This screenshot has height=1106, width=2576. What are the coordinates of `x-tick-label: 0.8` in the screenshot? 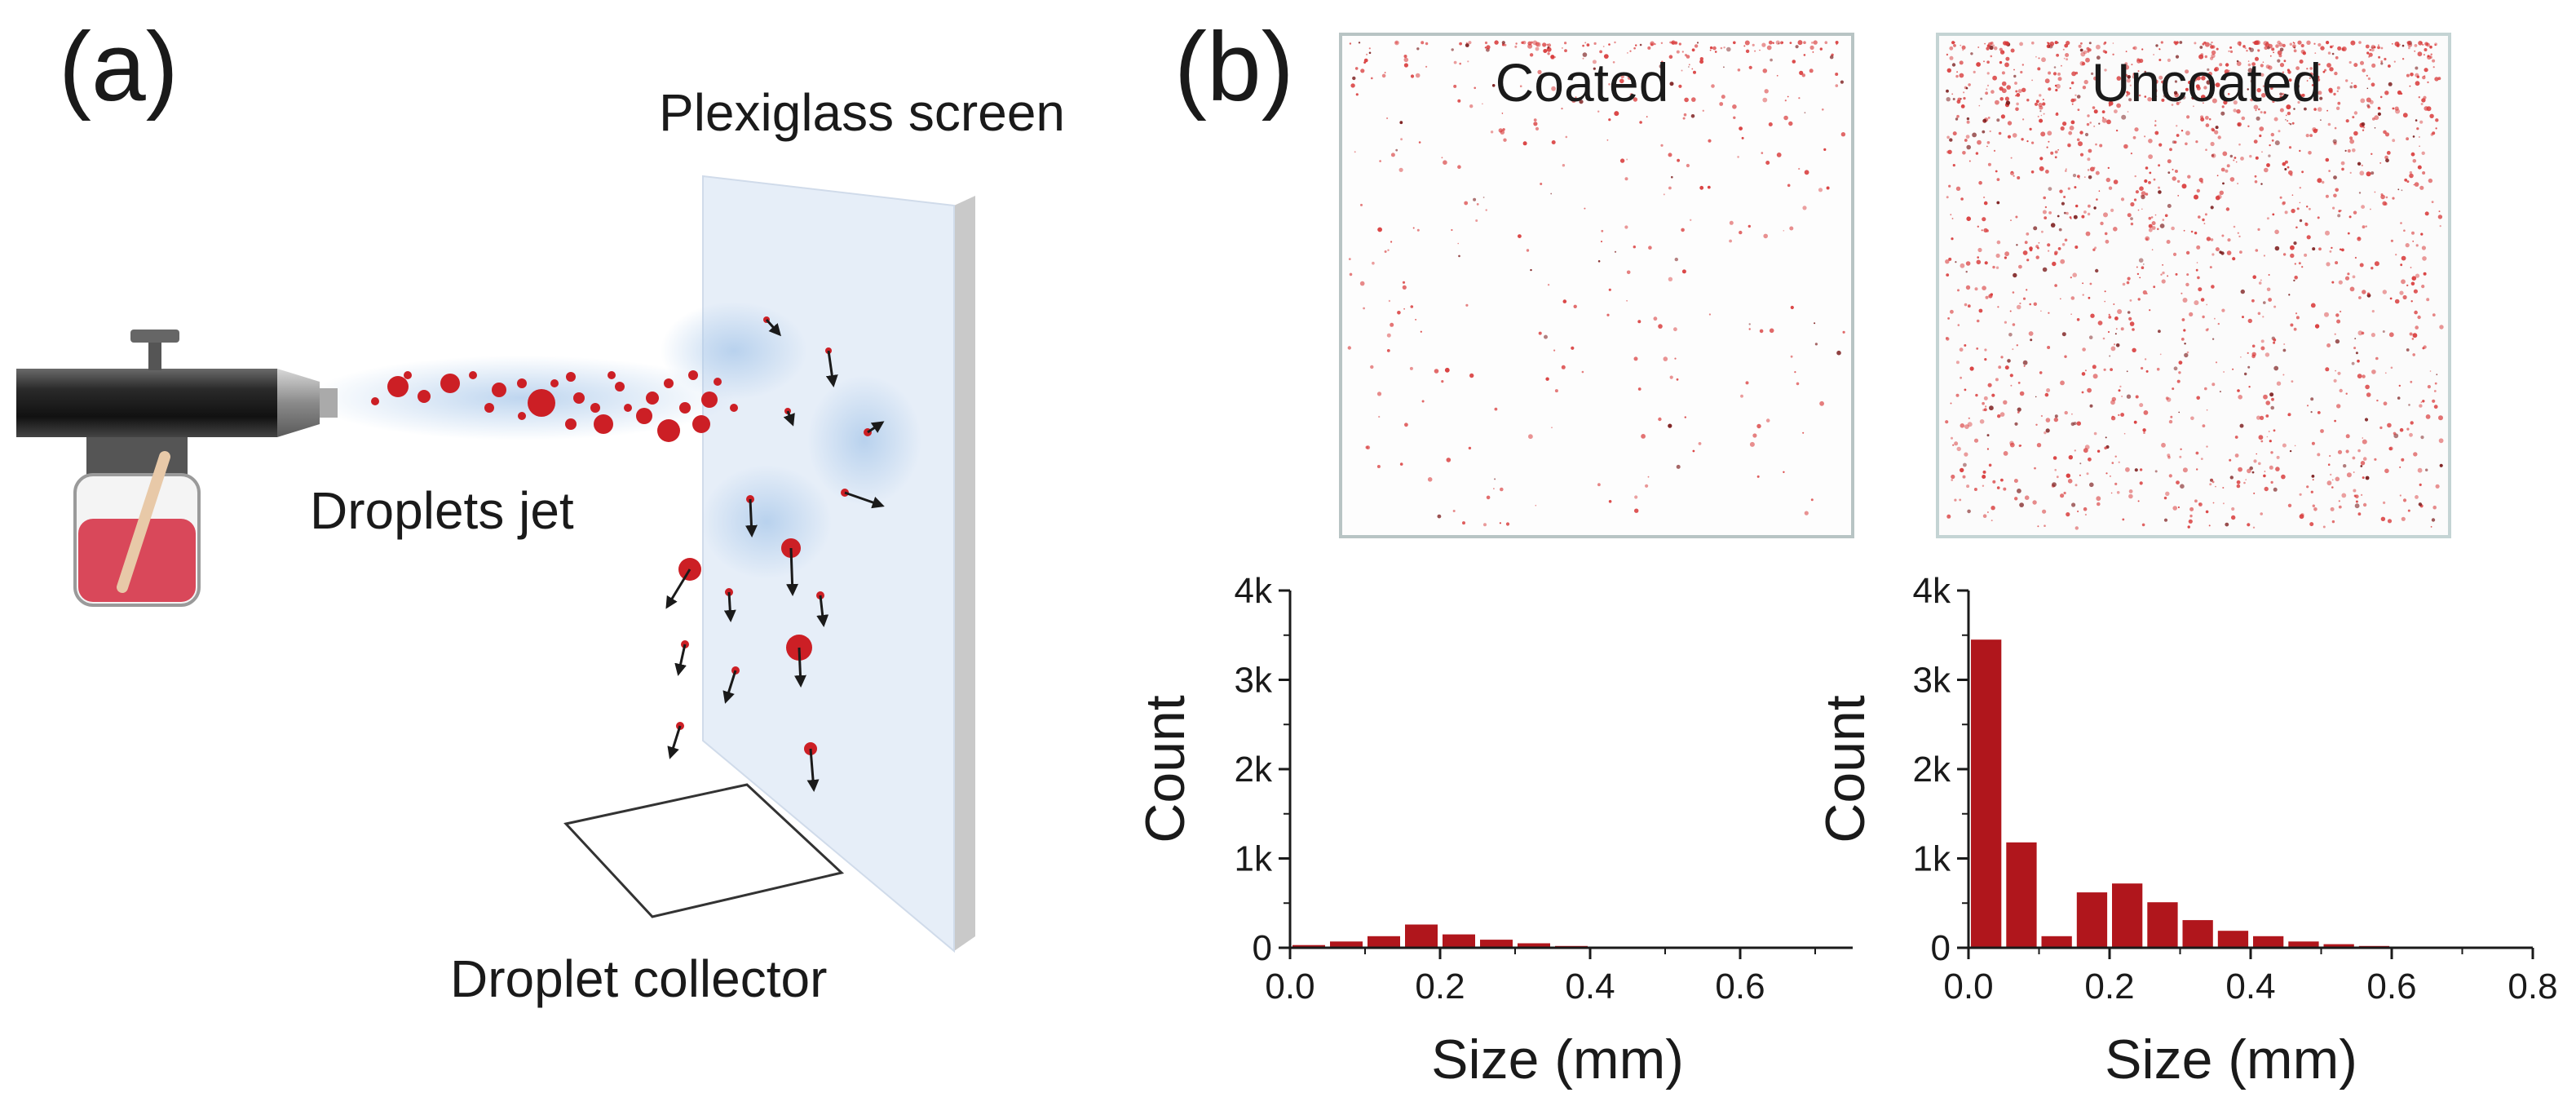 It's located at (2532, 986).